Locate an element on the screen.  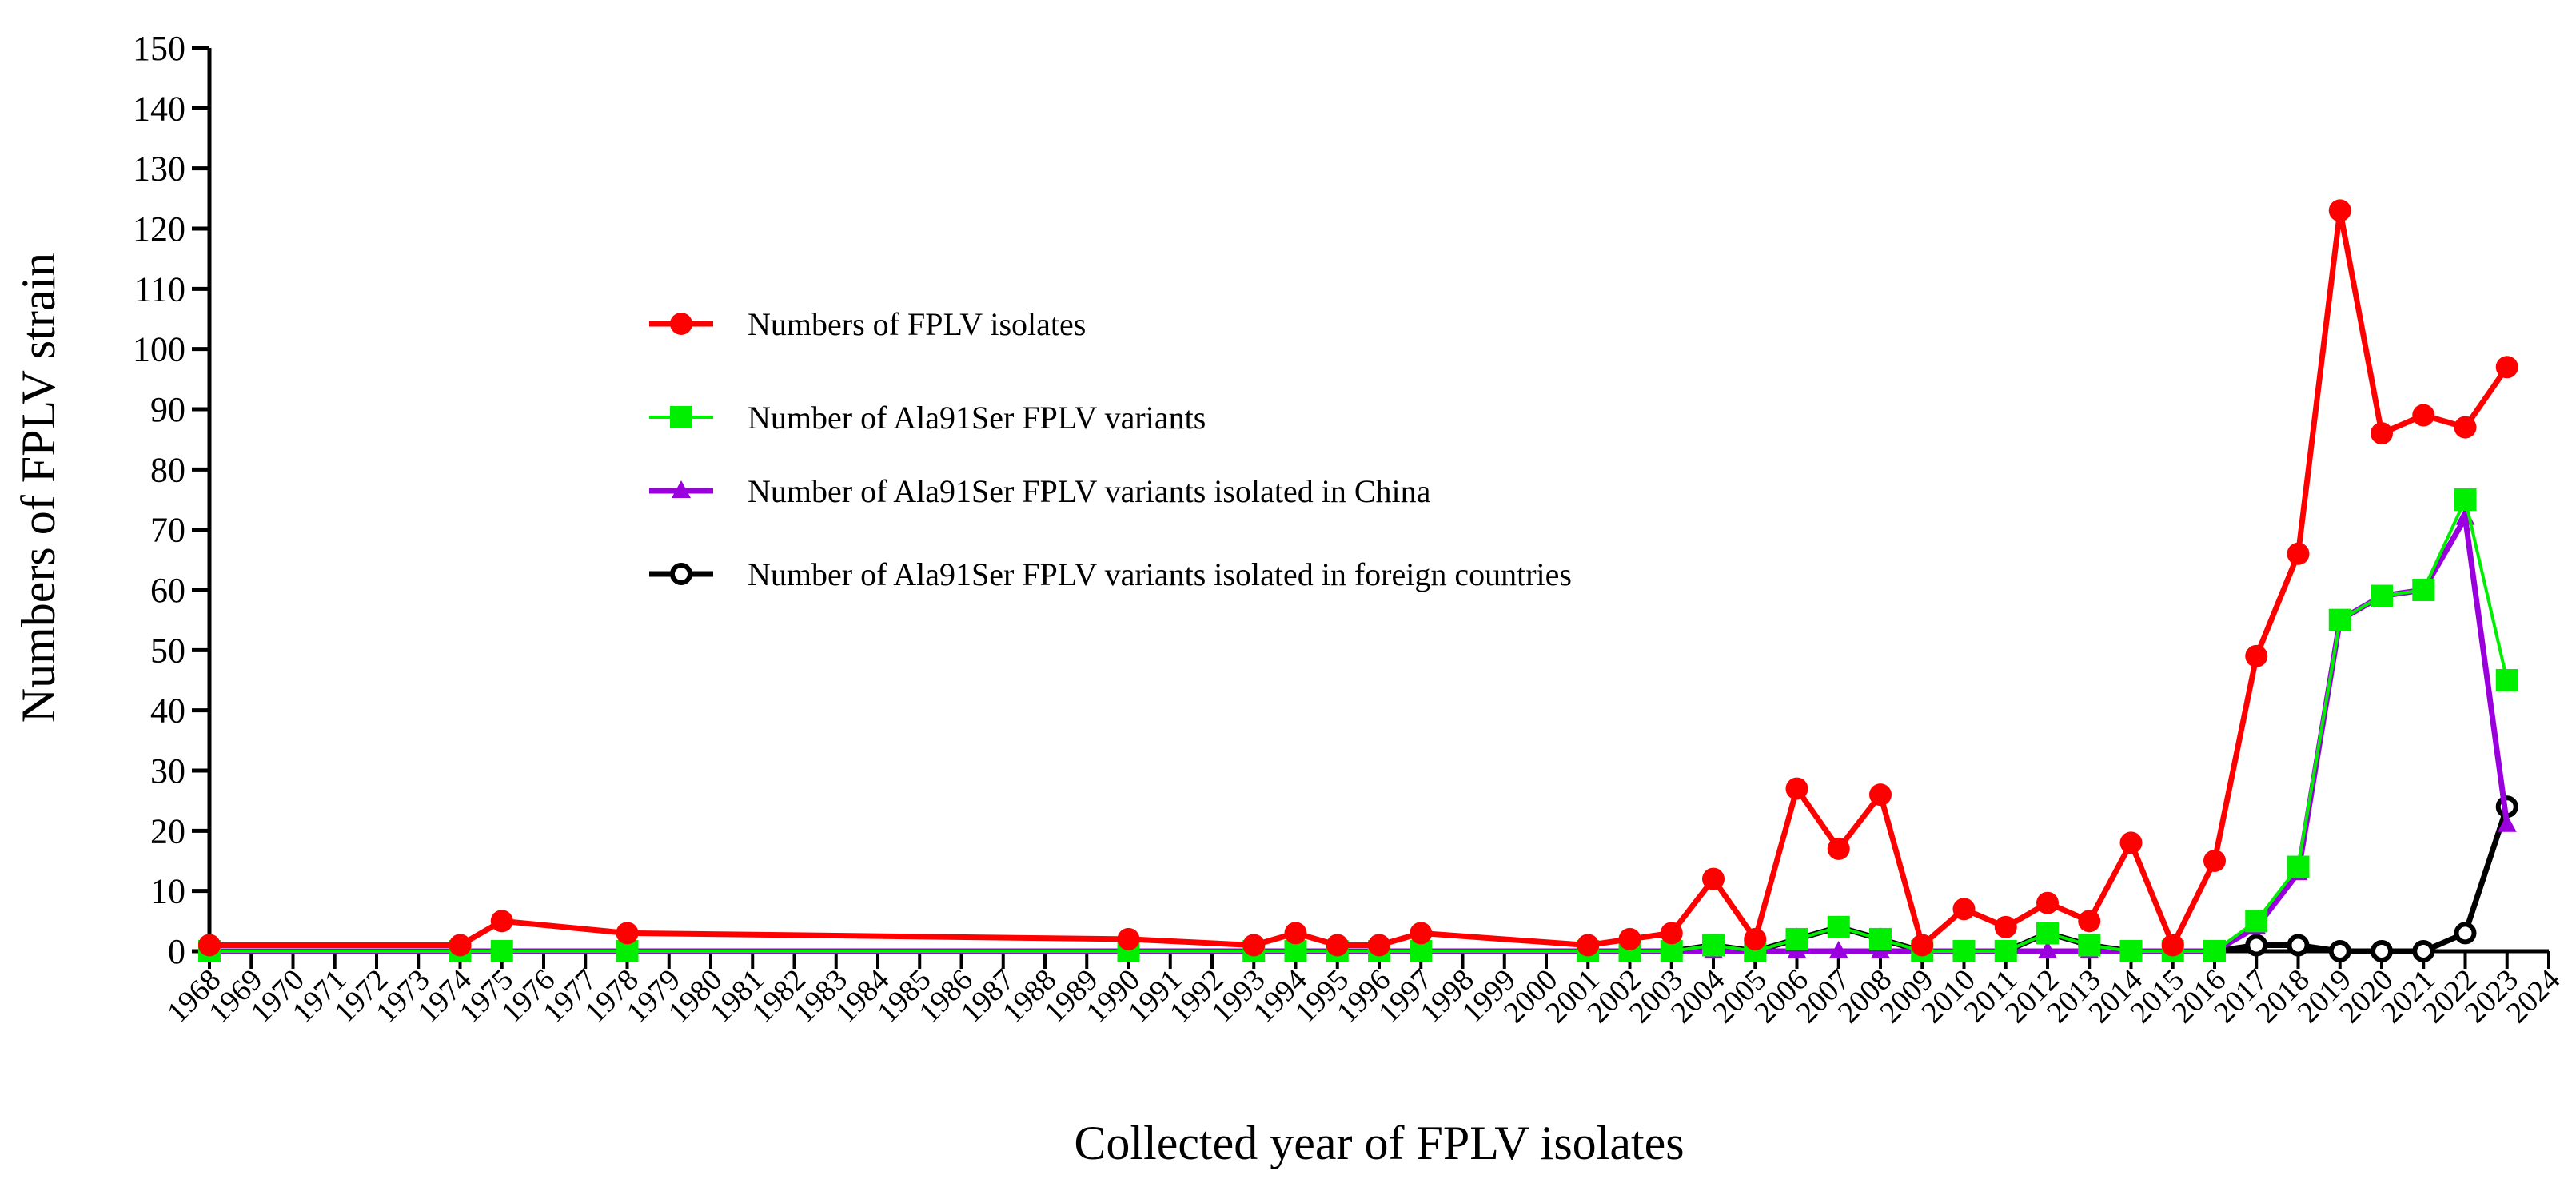
y-tick-label: 10 is located at coordinates (168, 891).